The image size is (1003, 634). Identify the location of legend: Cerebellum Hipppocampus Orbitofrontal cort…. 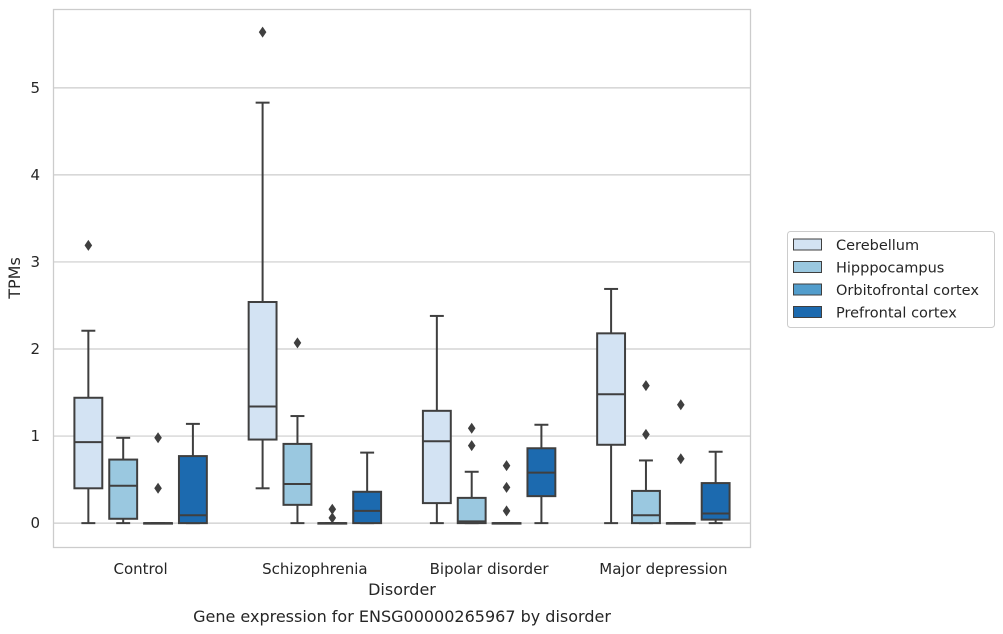
(891, 279).